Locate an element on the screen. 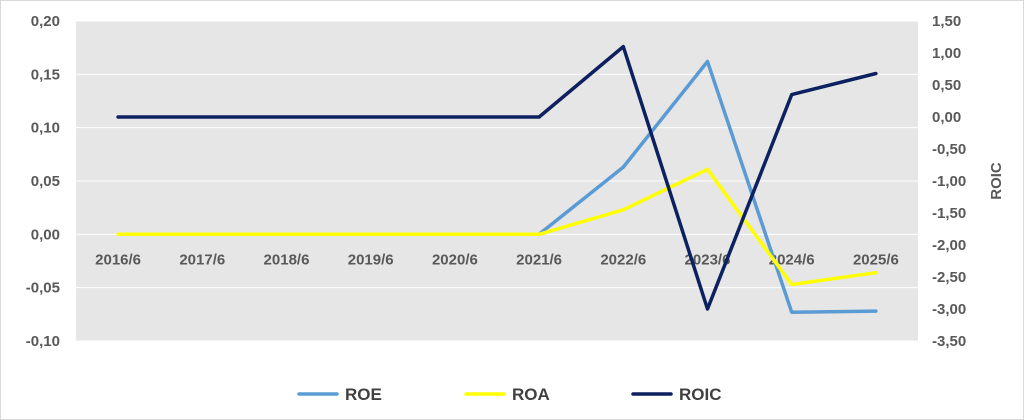 The image size is (1024, 420). legend-label-roe: ROE is located at coordinates (363, 394).